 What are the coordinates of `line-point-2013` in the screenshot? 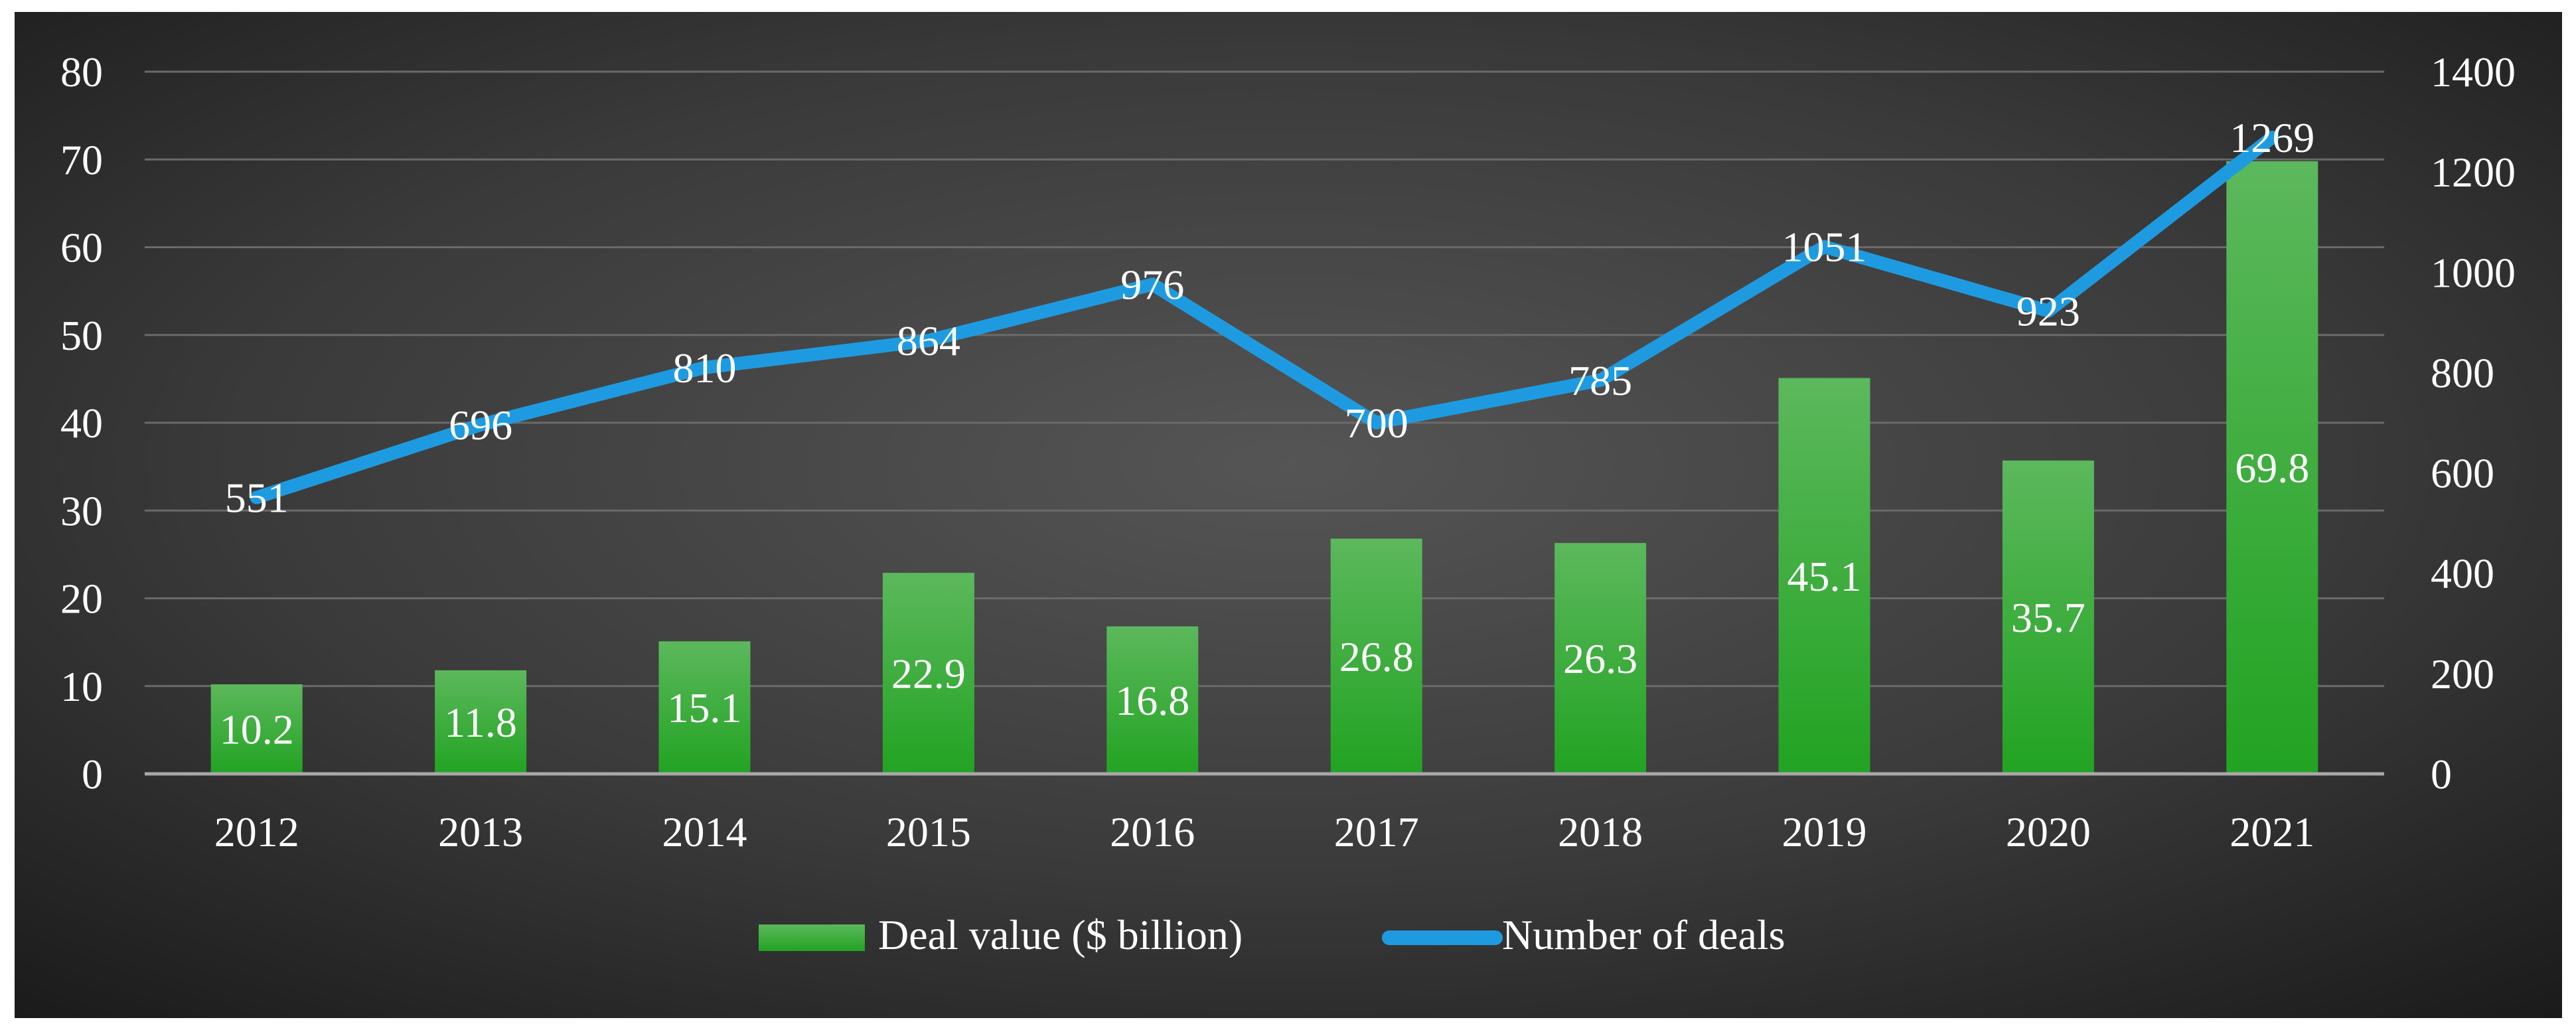 It's located at (481, 425).